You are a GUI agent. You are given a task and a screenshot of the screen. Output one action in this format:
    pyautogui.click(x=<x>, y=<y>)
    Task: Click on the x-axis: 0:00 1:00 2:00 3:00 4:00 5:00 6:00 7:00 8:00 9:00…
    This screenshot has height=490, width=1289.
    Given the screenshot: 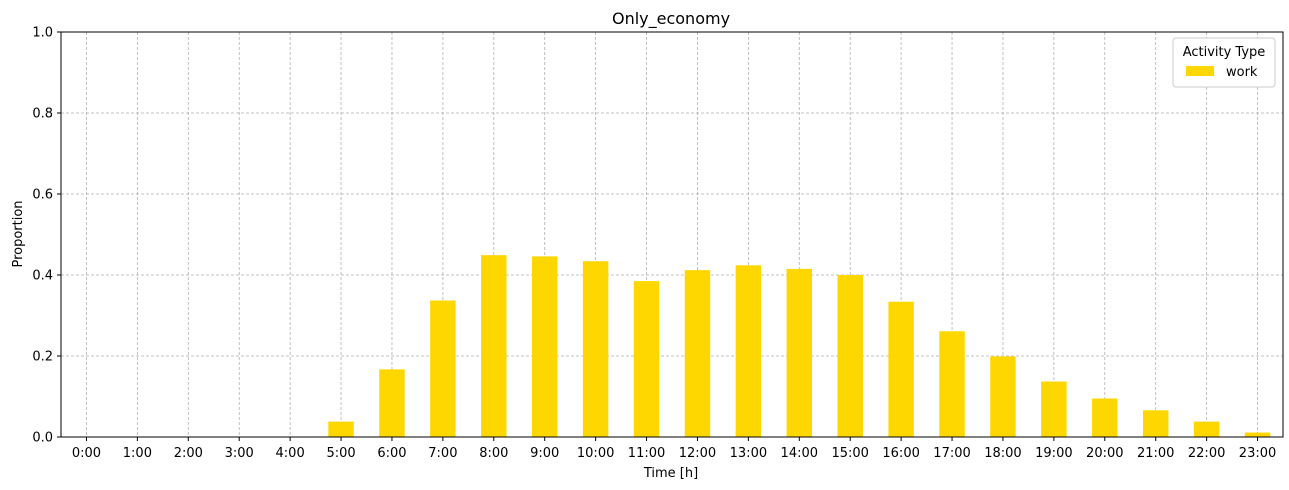 What is the action you would take?
    pyautogui.click(x=674, y=449)
    